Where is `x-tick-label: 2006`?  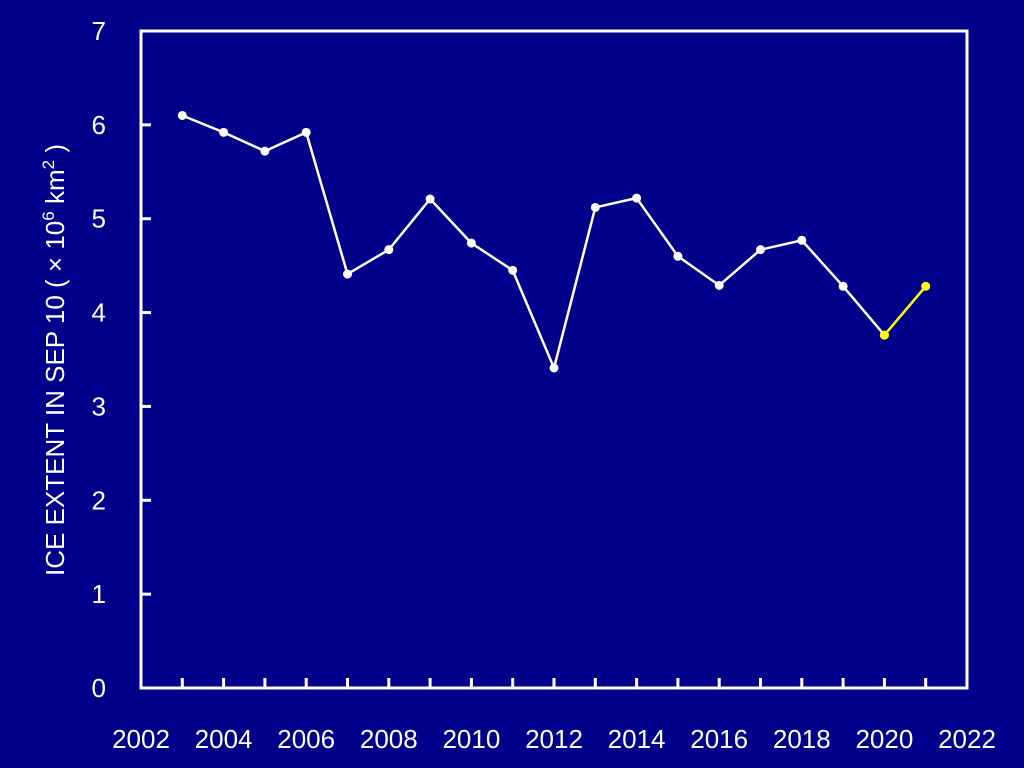 x-tick-label: 2006 is located at coordinates (306, 739).